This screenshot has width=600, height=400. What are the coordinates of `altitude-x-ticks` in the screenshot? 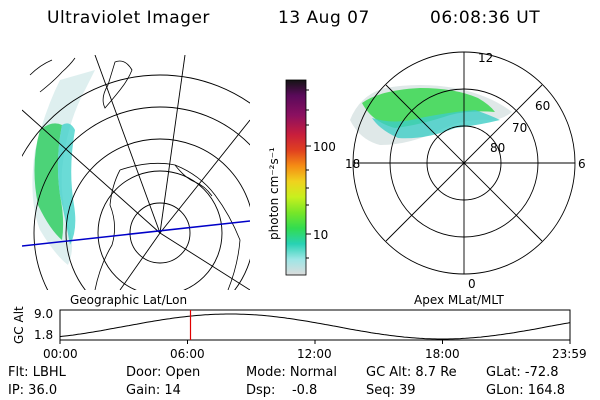 It's located at (315, 342).